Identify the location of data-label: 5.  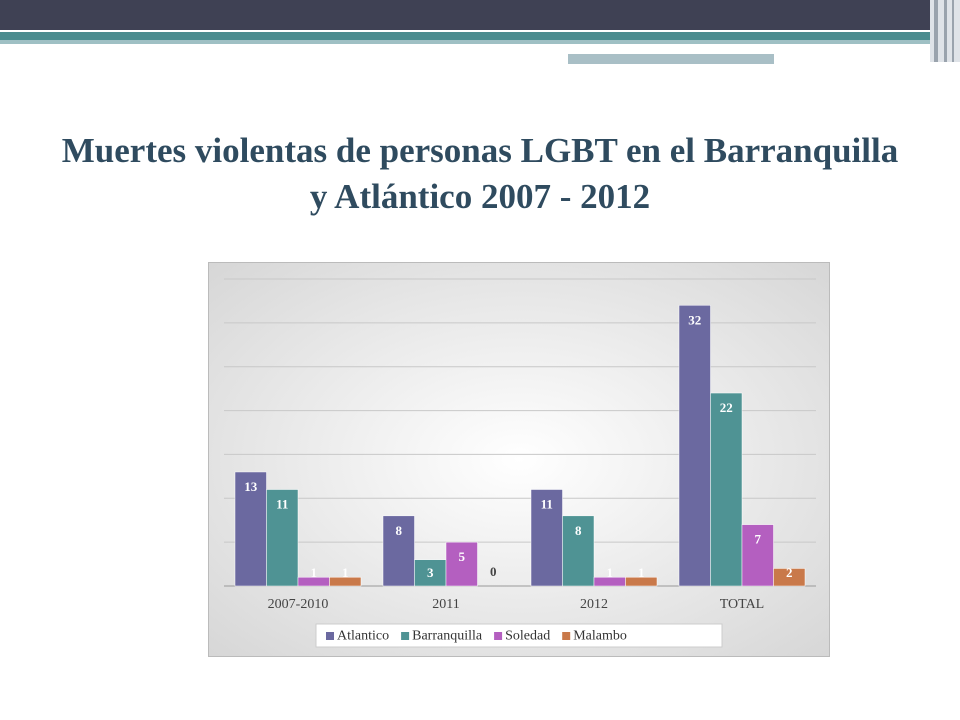
(462, 556).